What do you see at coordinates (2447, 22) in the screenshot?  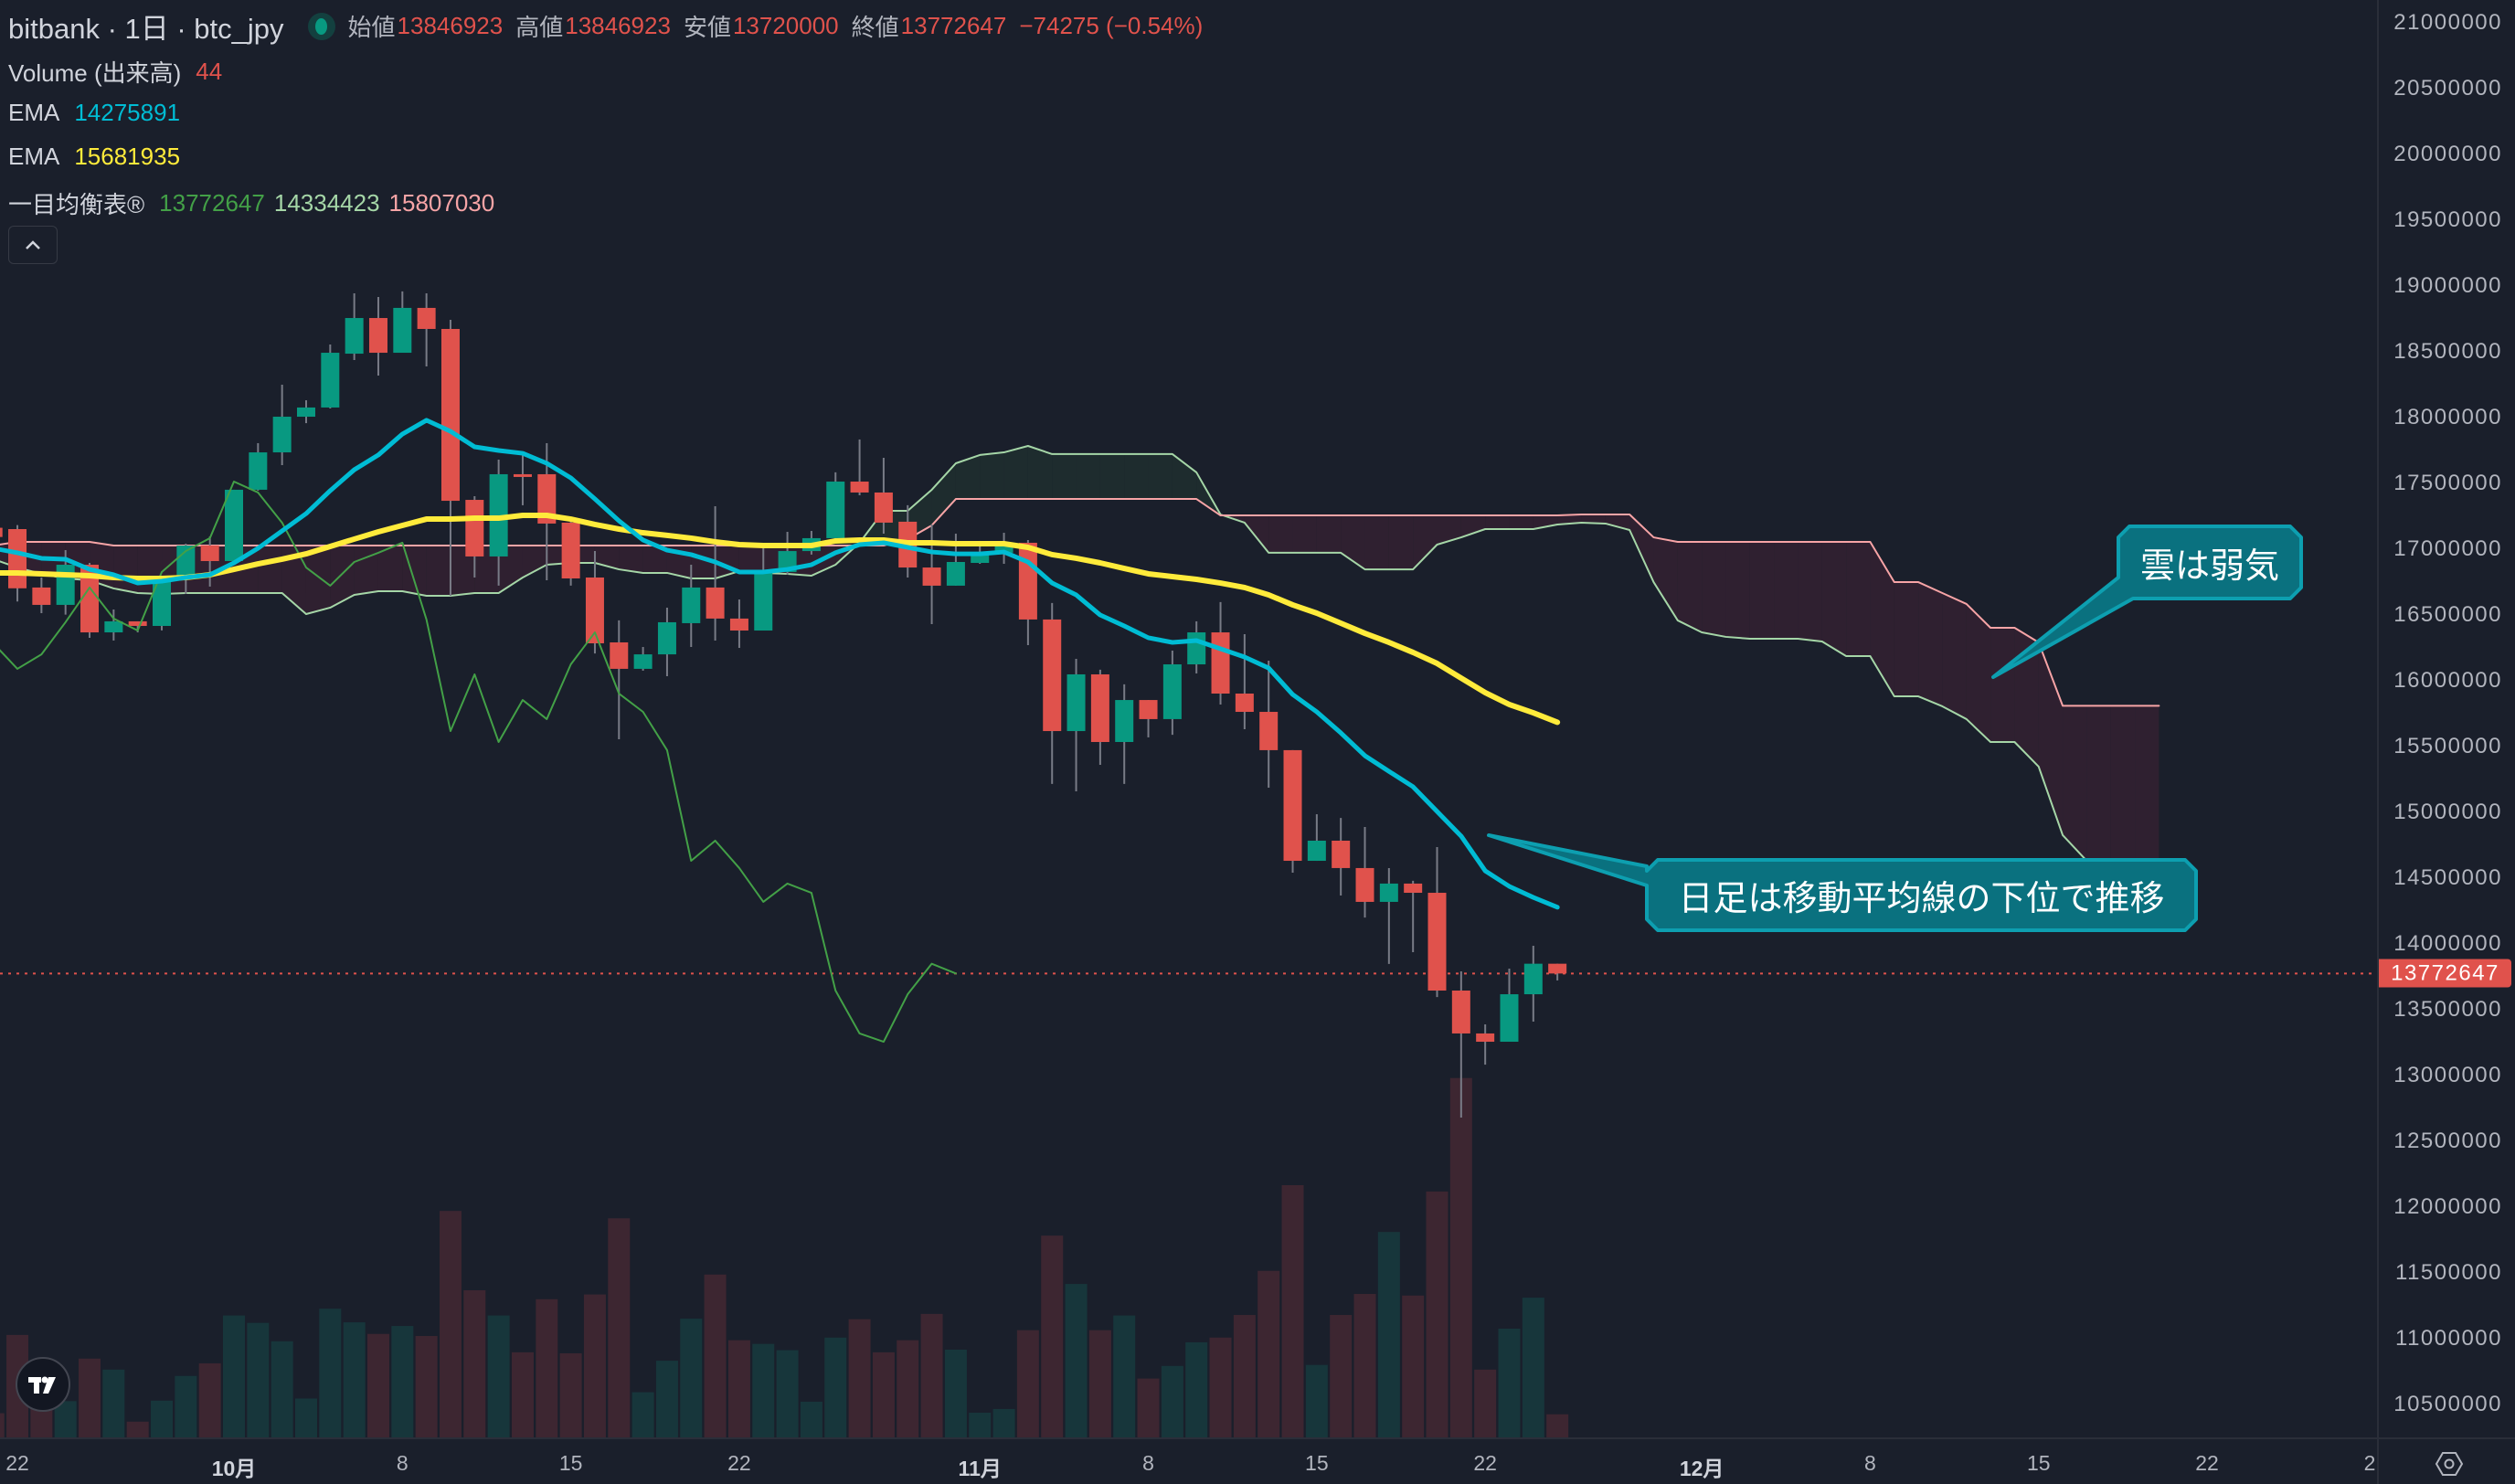 I see `price-axis-label: 21000000` at bounding box center [2447, 22].